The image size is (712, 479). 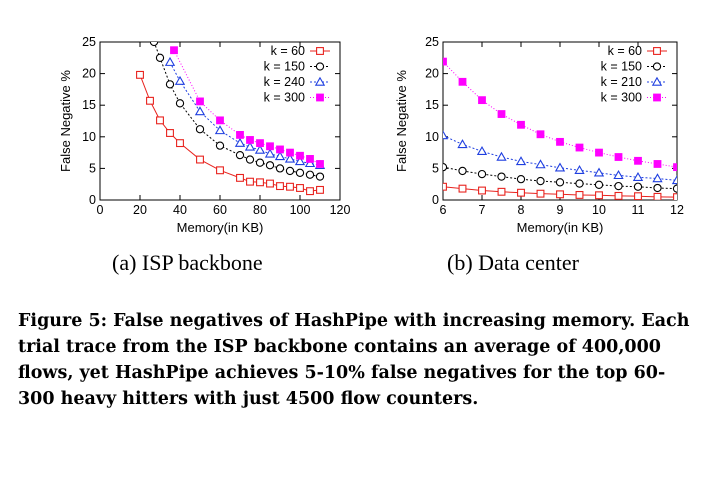 I want to click on plot-area-b, so click(x=560, y=128).